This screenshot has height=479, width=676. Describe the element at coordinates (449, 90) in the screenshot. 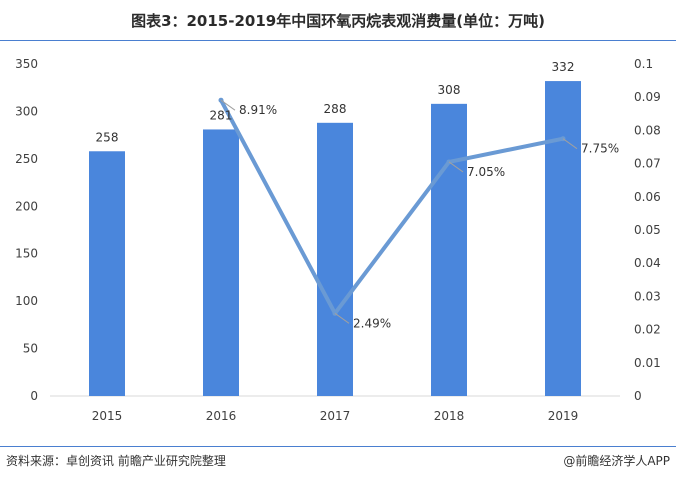

I see `bar-value-label: 308` at that location.